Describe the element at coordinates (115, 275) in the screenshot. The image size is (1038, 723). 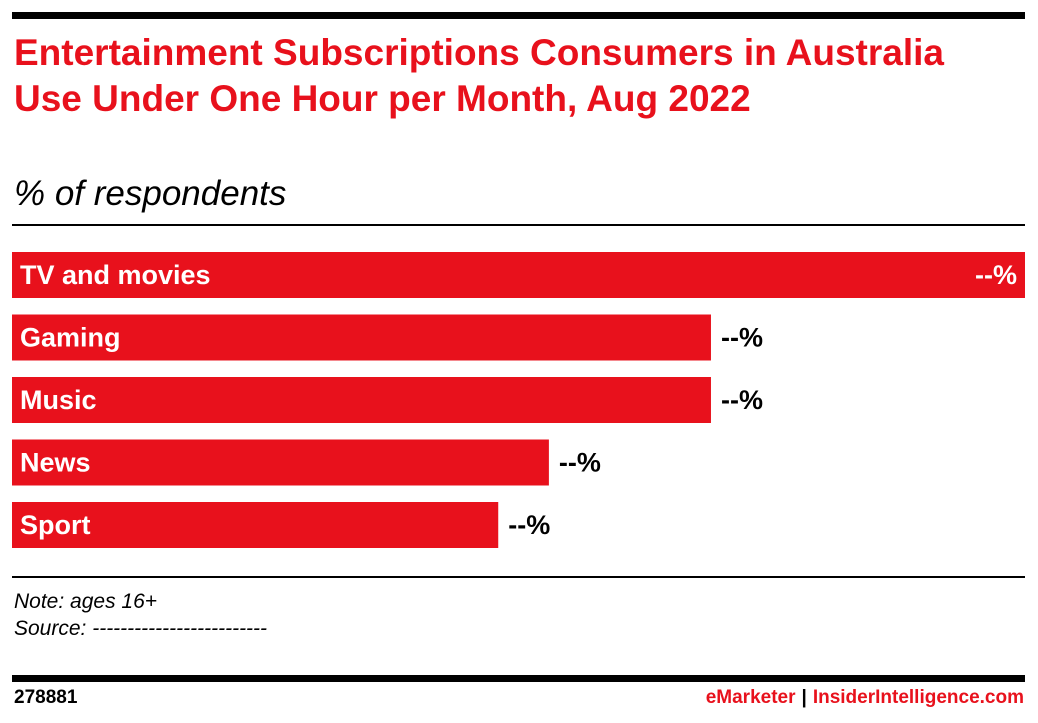
I see `category-label: TV and movies` at that location.